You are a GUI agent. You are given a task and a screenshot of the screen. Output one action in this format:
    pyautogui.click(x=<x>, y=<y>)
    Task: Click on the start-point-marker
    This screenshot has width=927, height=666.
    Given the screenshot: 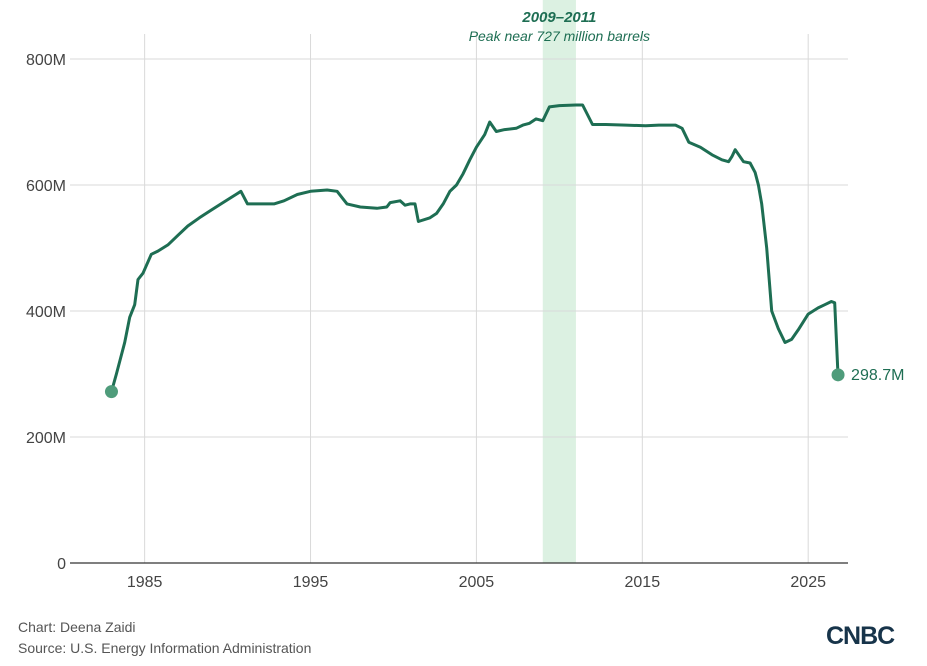 What is the action you would take?
    pyautogui.click(x=111, y=392)
    